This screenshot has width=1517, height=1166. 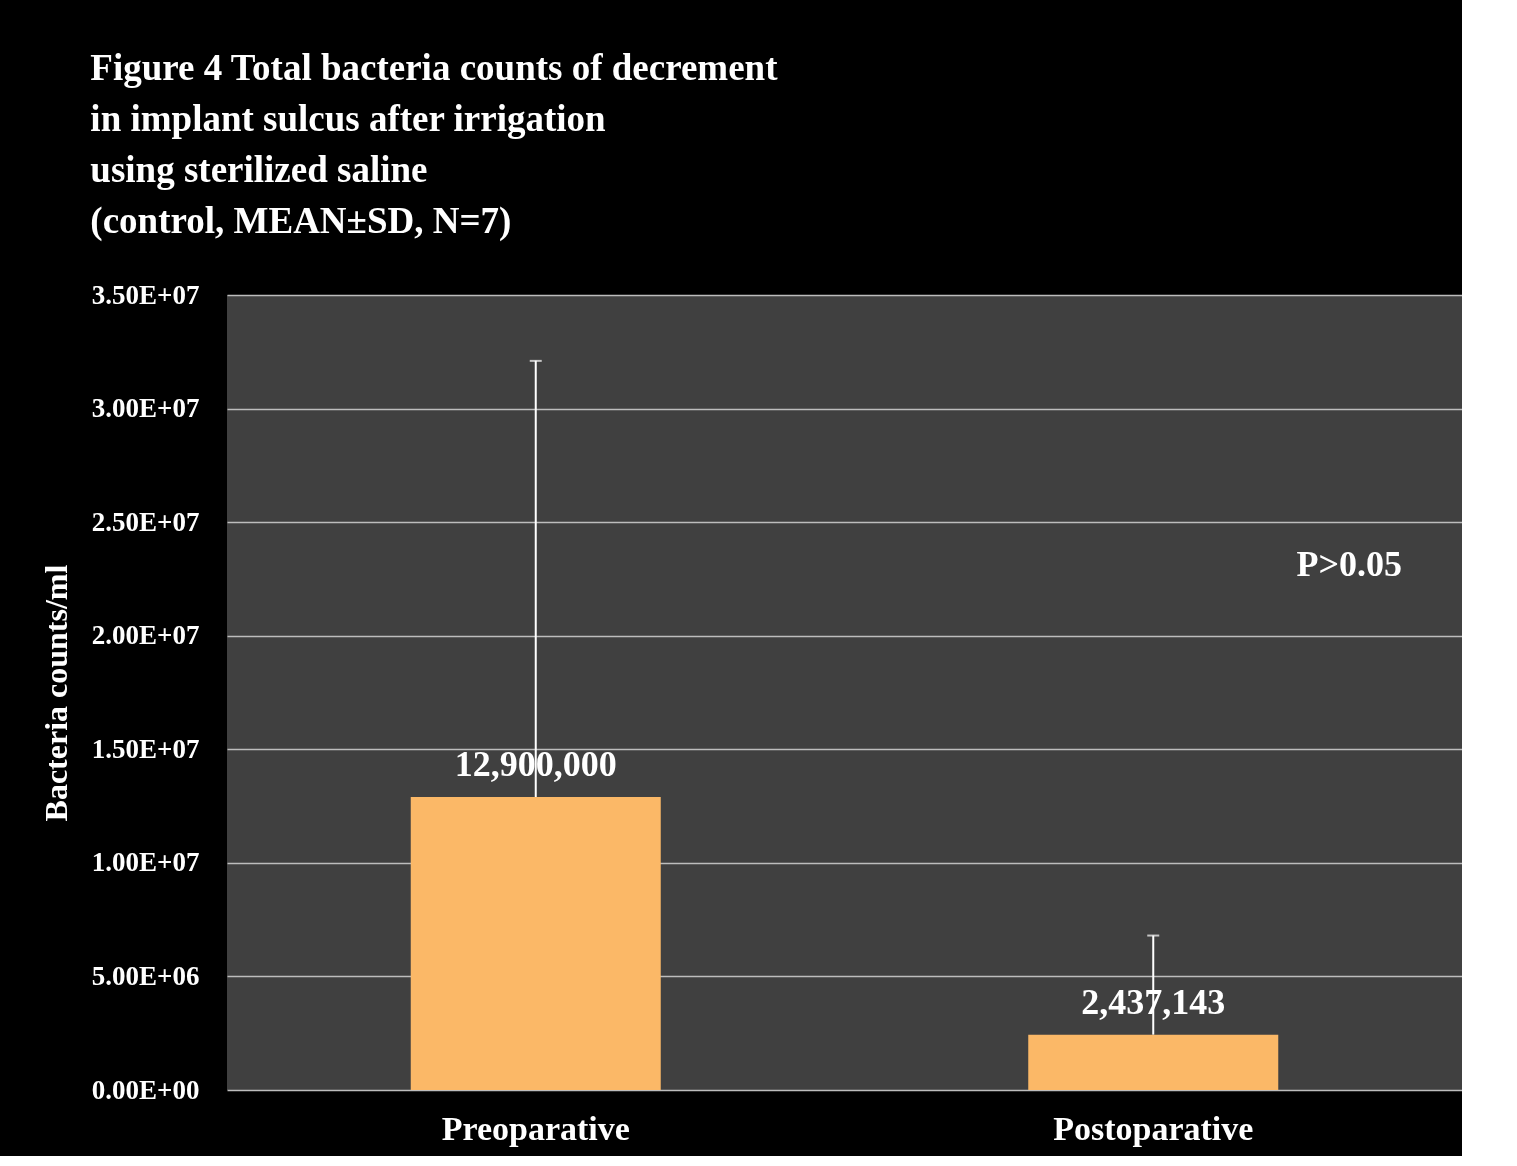 What do you see at coordinates (1153, 1128) in the screenshot?
I see `x-tick-label: Postoparative` at bounding box center [1153, 1128].